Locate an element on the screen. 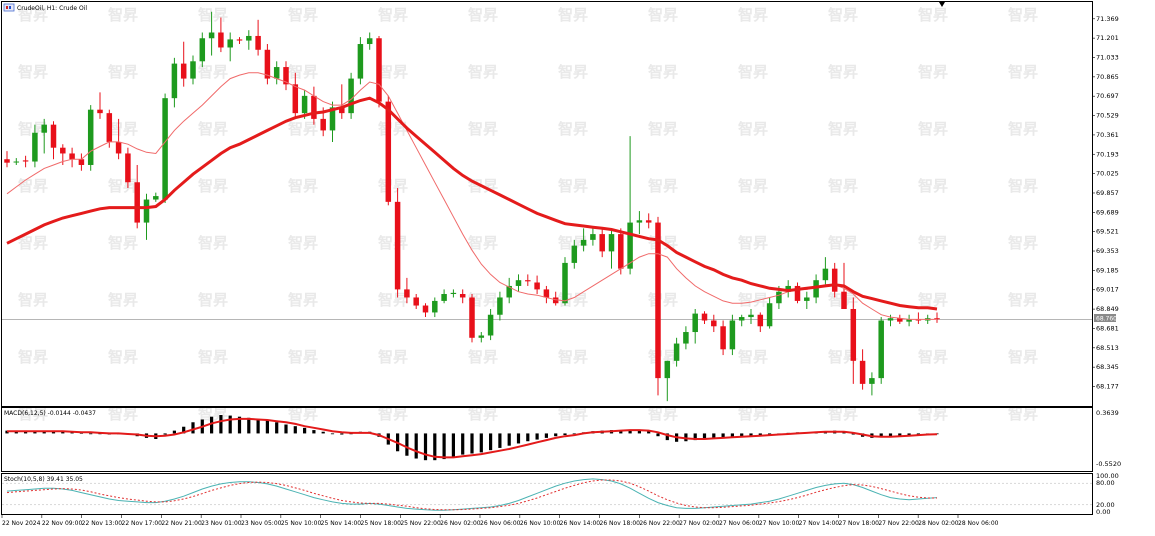  price-tick-label: 71.369 is located at coordinates (1107, 19).